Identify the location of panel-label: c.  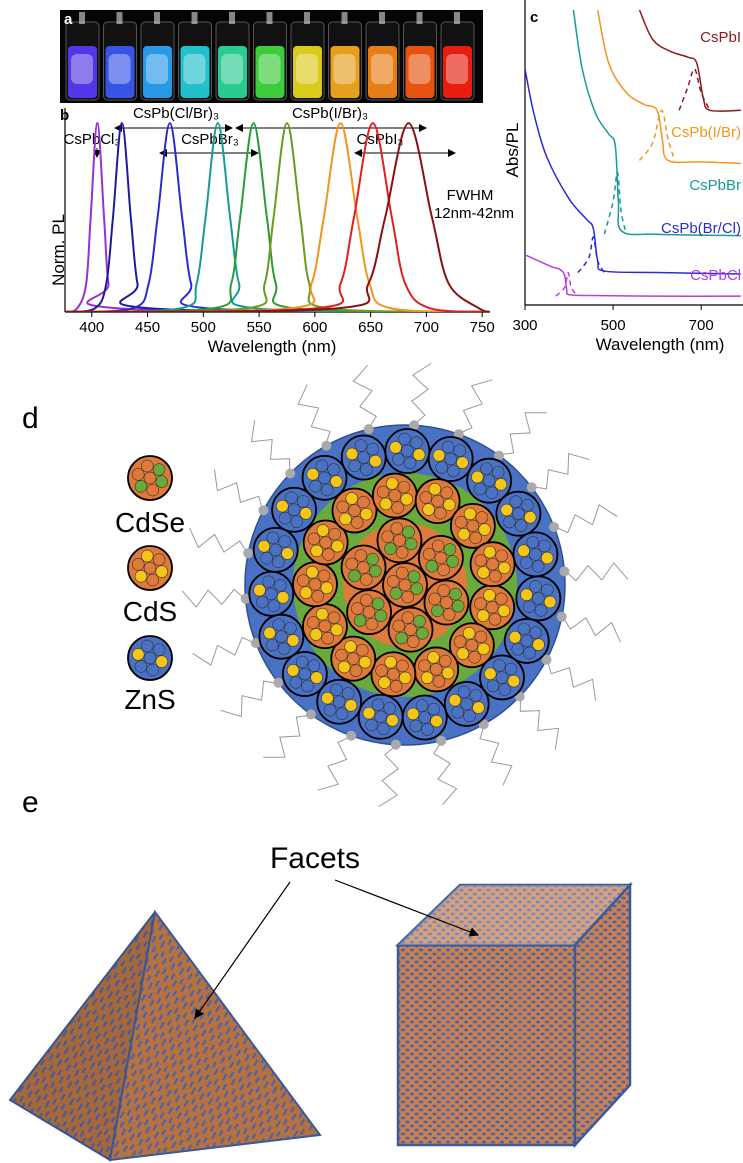
(534, 17).